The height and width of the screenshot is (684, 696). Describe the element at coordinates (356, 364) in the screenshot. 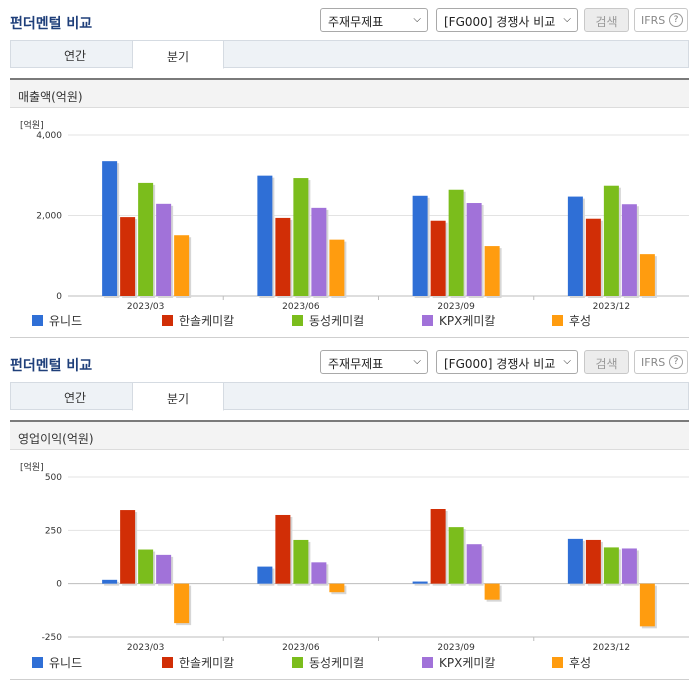

I see `statement-select-value: 주재무제표` at that location.